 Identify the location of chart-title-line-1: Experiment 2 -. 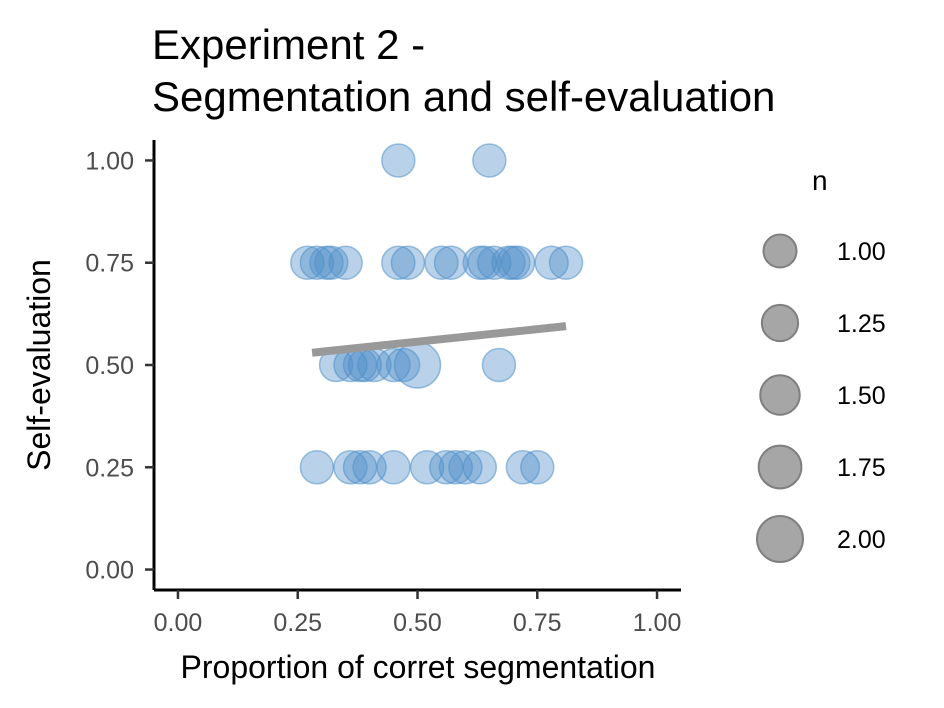
(288, 44).